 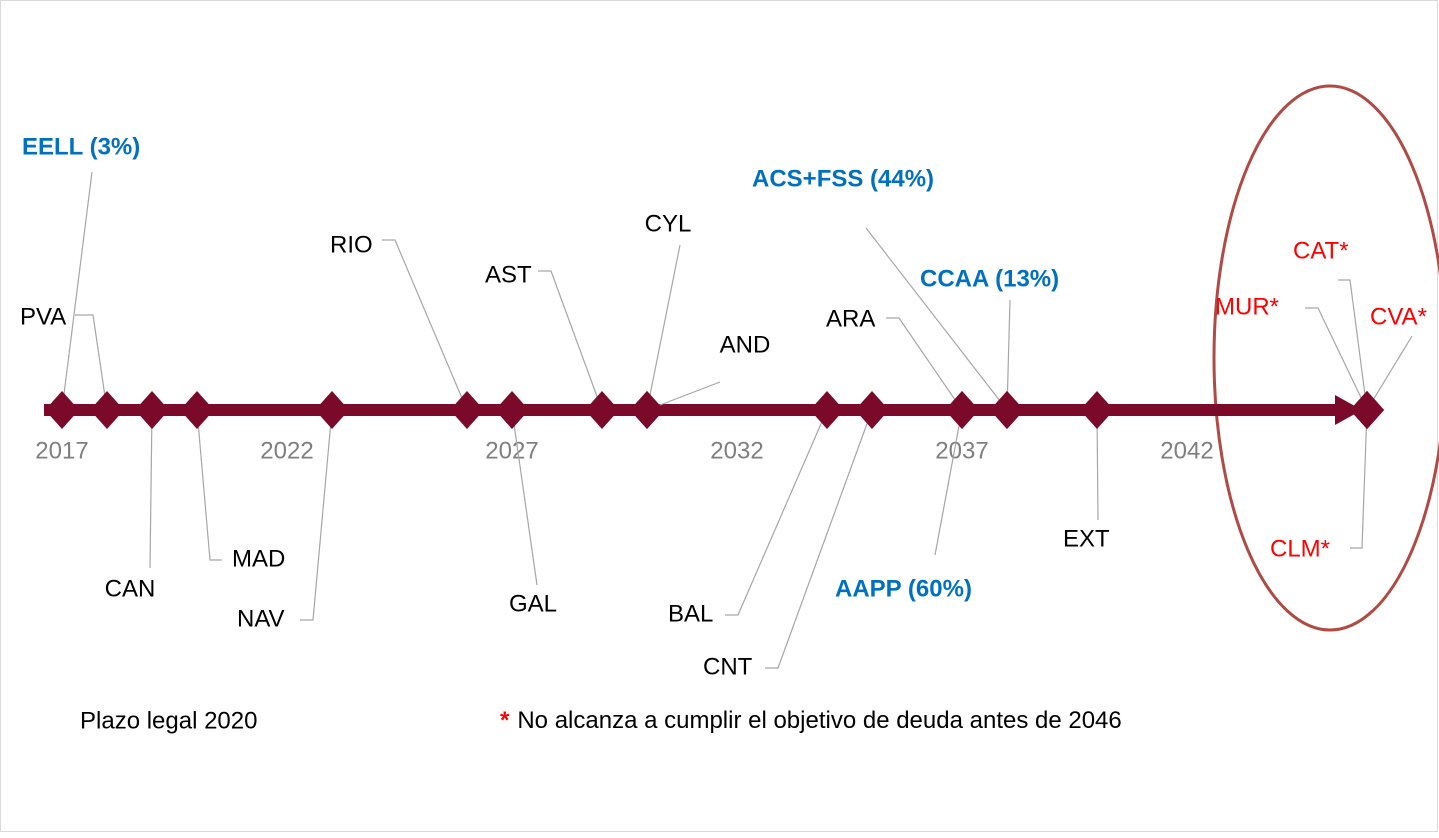 I want to click on event-label: AAPP (60%), so click(x=903, y=588).